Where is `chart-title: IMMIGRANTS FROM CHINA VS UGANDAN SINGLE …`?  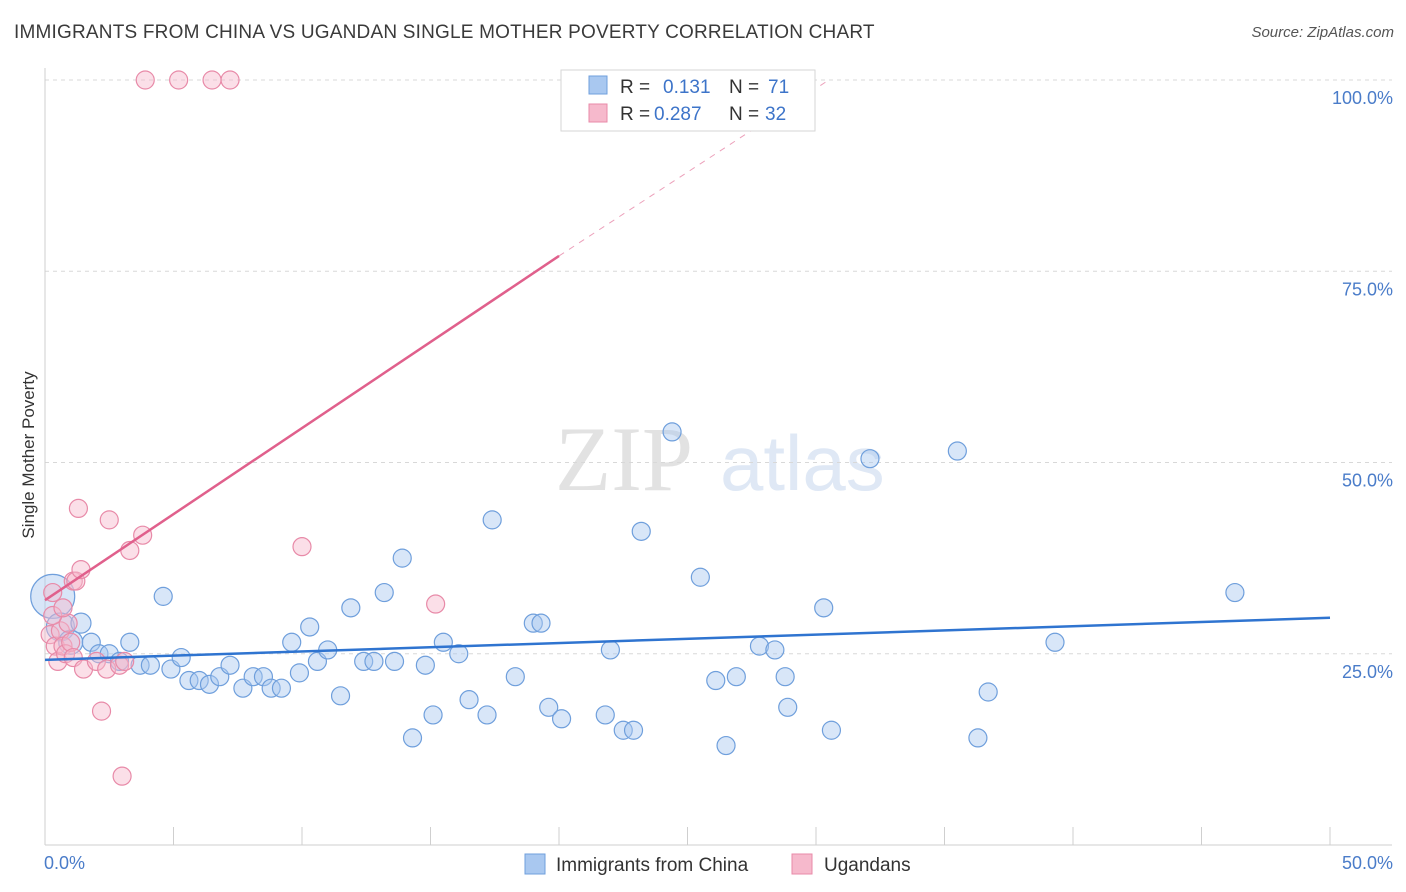
chart-title: IMMIGRANTS FROM CHINA VS UGANDAN SINGLE … is located at coordinates (444, 32).